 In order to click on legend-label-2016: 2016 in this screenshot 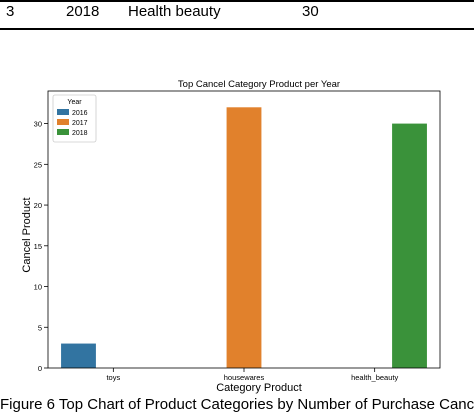, I will do `click(80, 113)`.